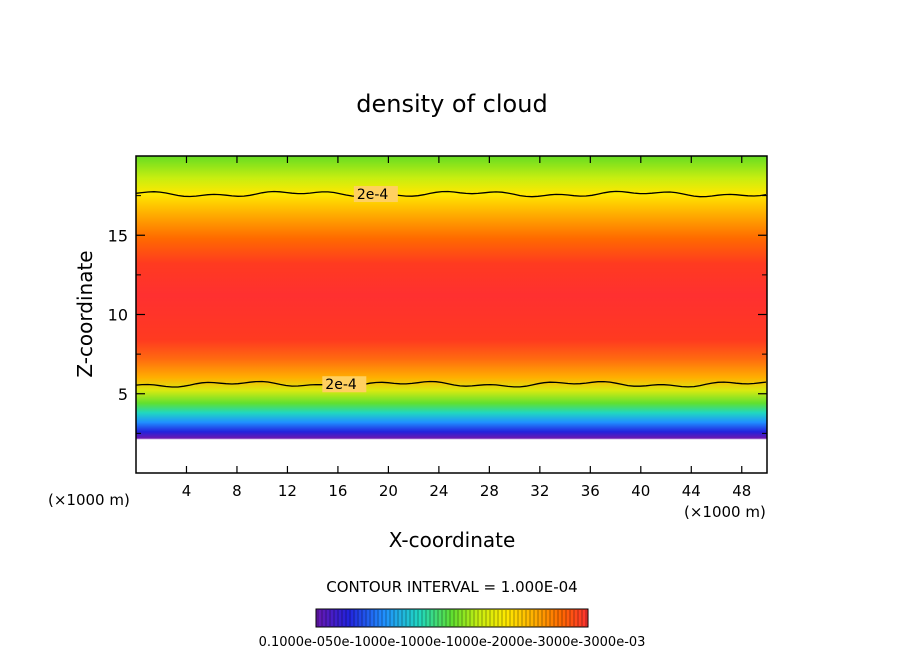 The width and height of the screenshot is (904, 654). What do you see at coordinates (237, 491) in the screenshot?
I see `x-tick-label: 8` at bounding box center [237, 491].